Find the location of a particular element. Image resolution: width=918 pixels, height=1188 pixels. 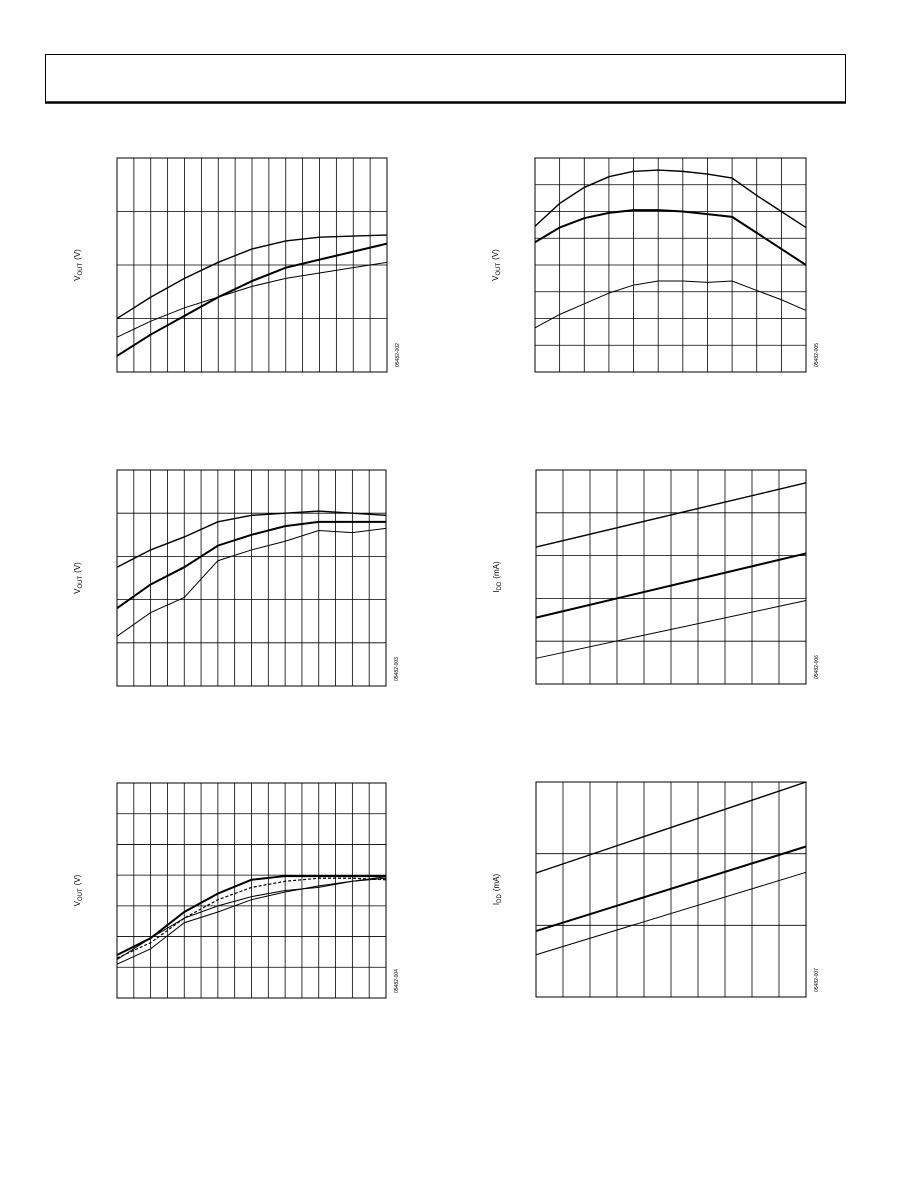

figure-code: 05482-003 is located at coordinates (397, 669).